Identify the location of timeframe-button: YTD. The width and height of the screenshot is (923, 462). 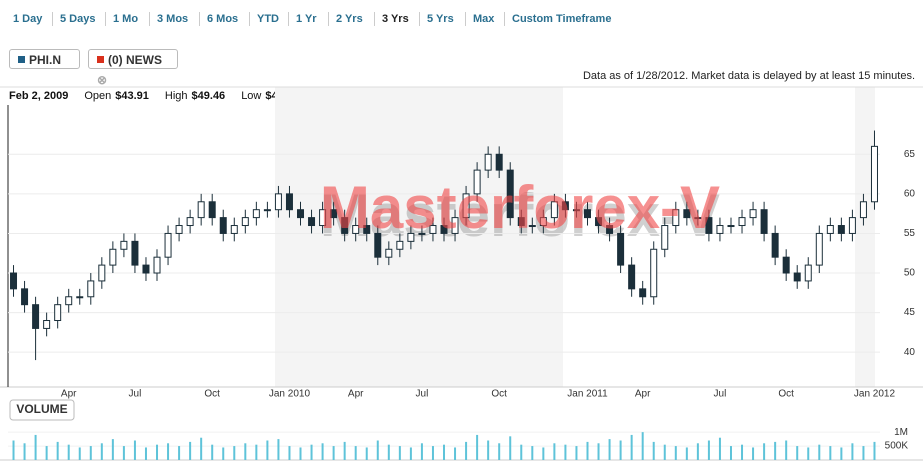
(268, 19).